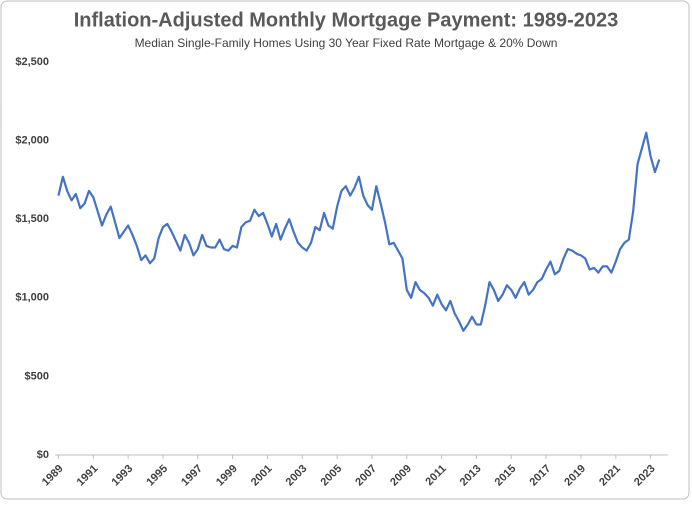 The width and height of the screenshot is (692, 507). What do you see at coordinates (43, 455) in the screenshot?
I see `y-tick-label: $0` at bounding box center [43, 455].